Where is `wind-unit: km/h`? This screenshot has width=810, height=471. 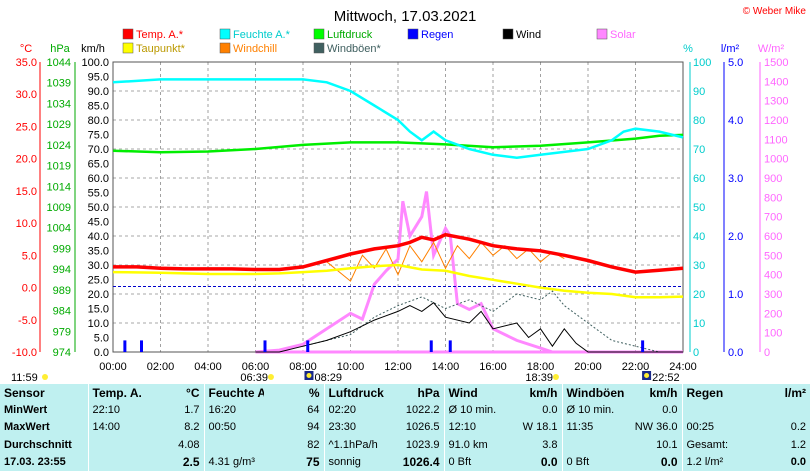 wind-unit: km/h is located at coordinates (93, 49).